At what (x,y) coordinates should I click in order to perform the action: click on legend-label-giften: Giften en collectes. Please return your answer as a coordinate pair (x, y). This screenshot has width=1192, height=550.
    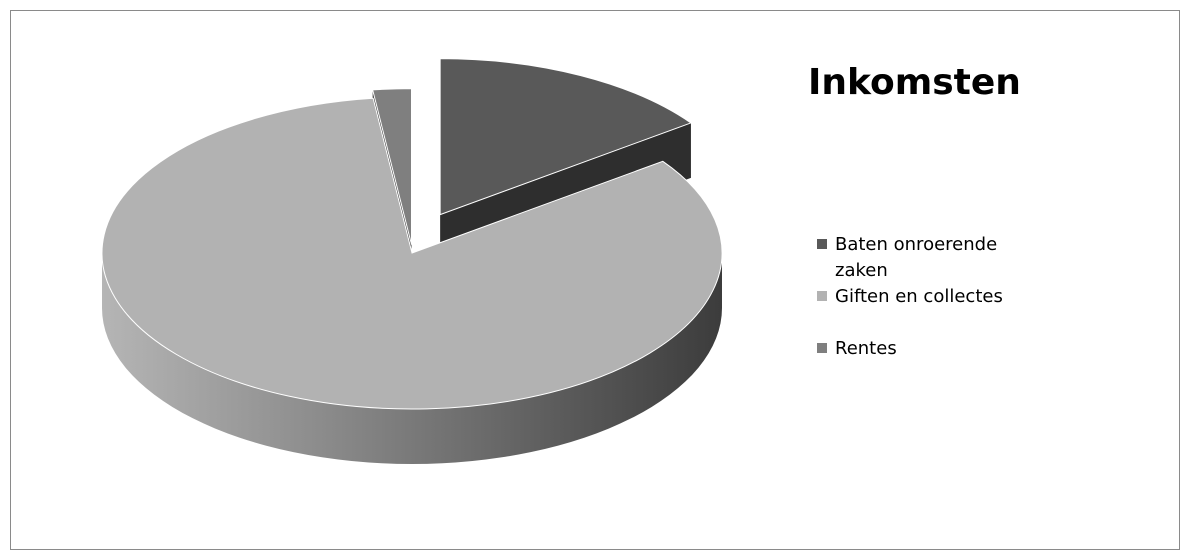
    Looking at the image, I should click on (919, 296).